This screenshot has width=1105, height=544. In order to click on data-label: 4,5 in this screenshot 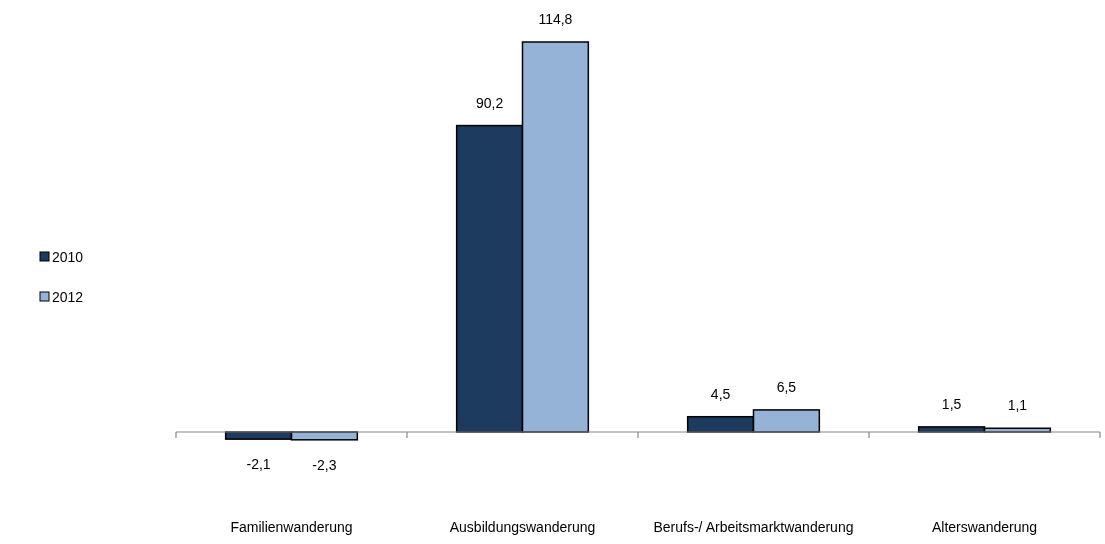, I will do `click(720, 393)`.